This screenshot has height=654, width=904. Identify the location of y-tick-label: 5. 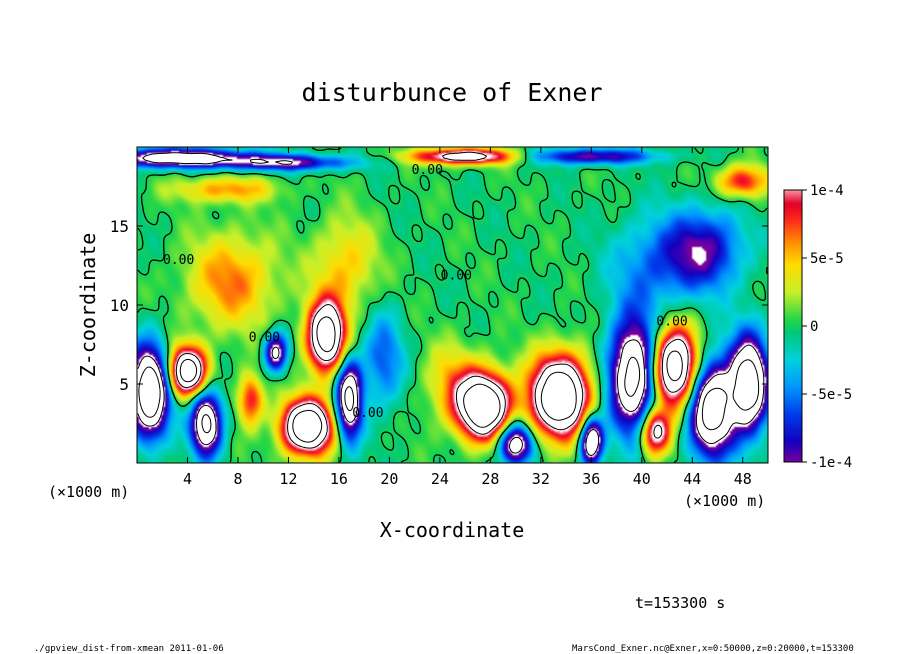
(124, 384).